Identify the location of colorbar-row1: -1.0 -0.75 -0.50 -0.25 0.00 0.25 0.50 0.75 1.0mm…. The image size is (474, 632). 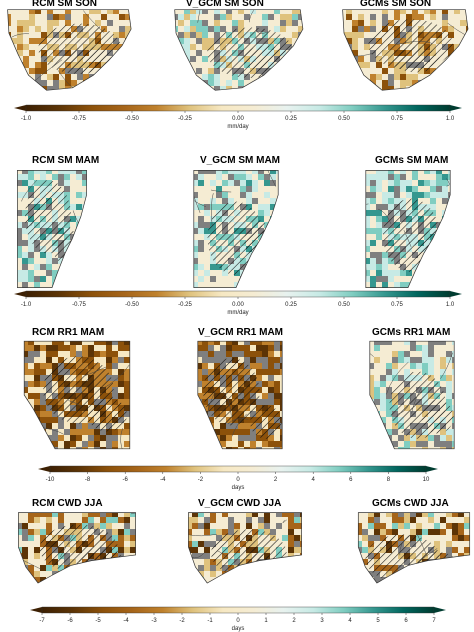
(238, 117).